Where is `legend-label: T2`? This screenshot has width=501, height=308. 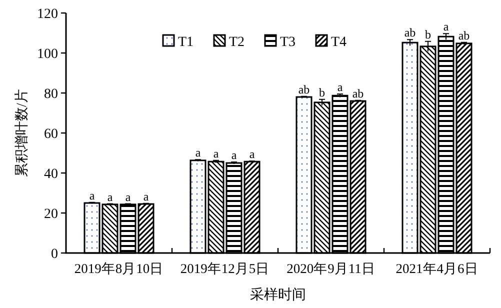
legend-label: T2 is located at coordinates (237, 42).